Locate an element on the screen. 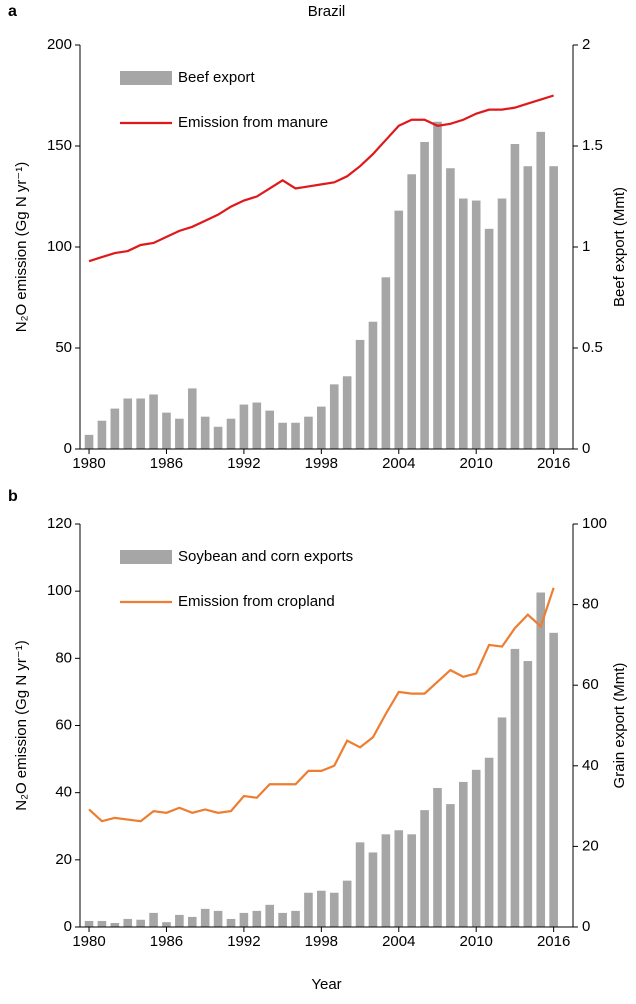 This screenshot has width=636, height=1004. y-tick-label: 100 is located at coordinates (59, 590).